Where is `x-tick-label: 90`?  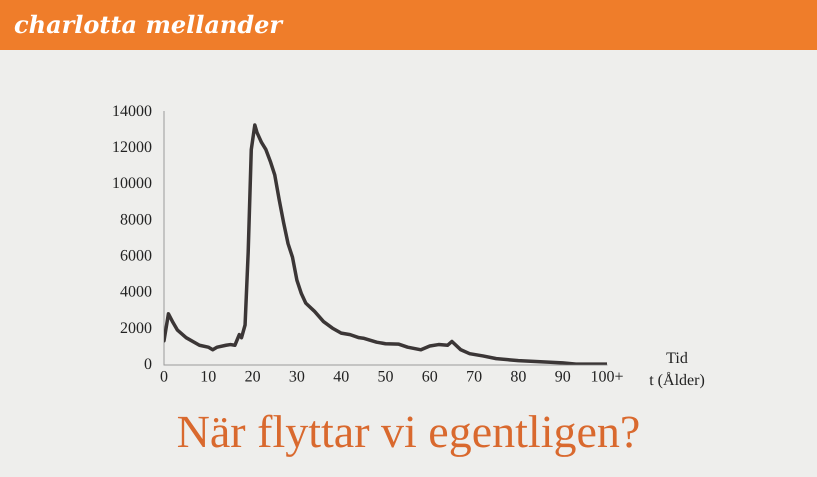
x-tick-label: 90 is located at coordinates (562, 377).